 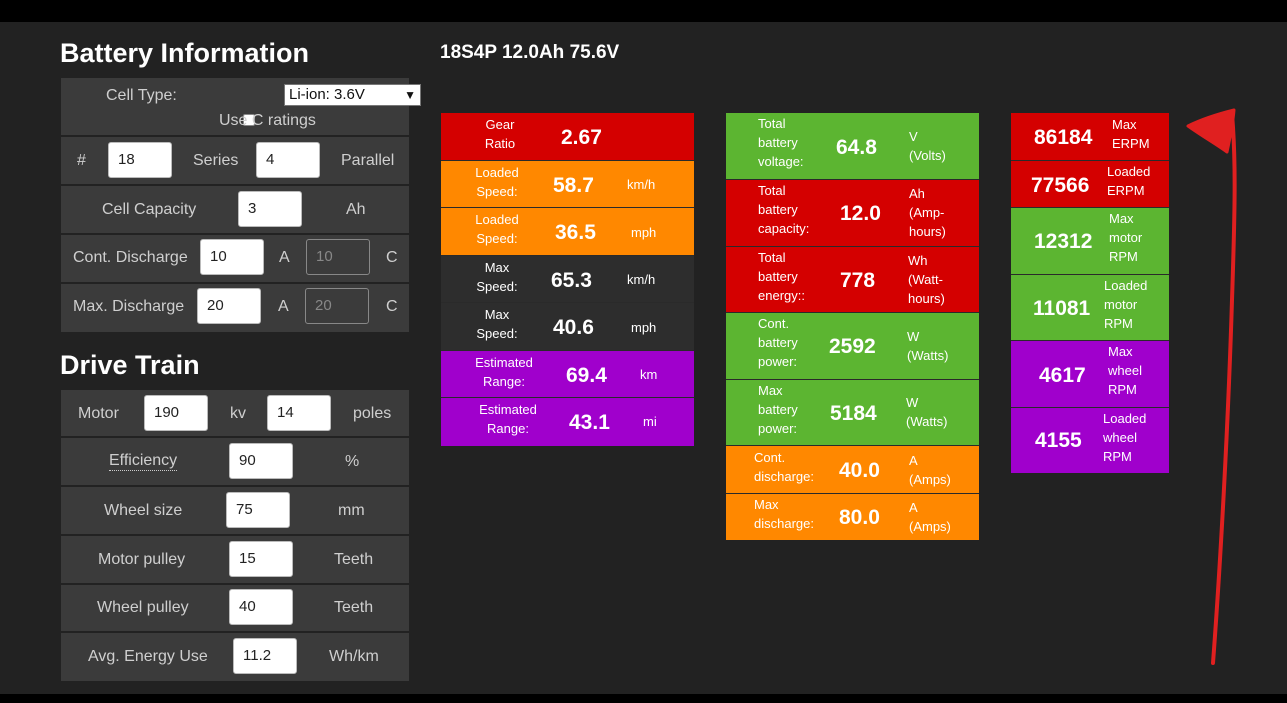 I want to click on motor-pulley-label: Motor pulley, so click(x=142, y=559).